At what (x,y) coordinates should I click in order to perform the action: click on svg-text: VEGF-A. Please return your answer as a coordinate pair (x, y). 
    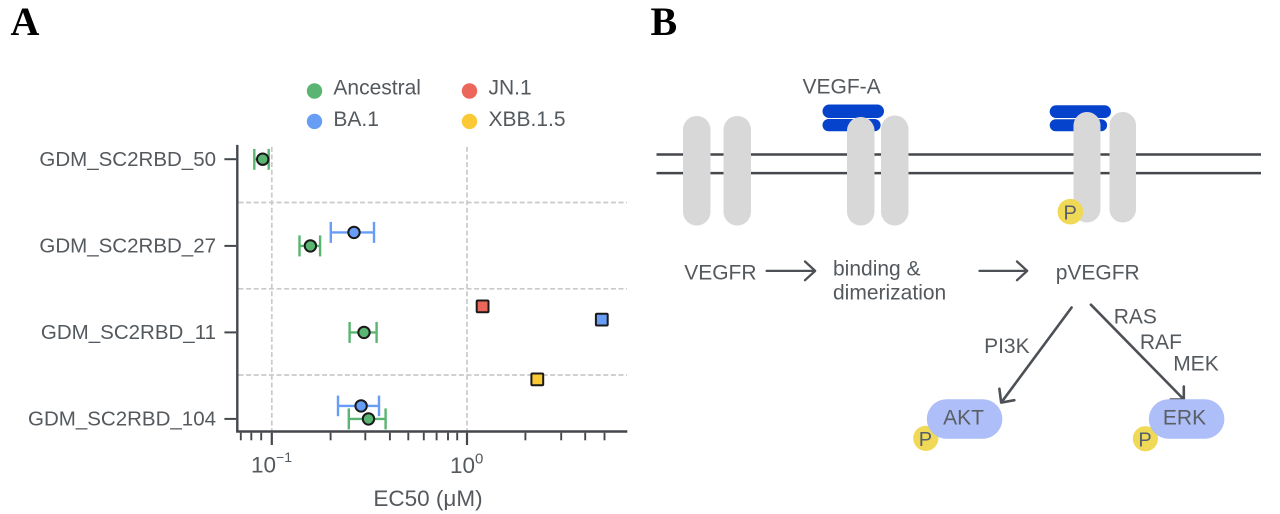
    Looking at the image, I should click on (842, 86).